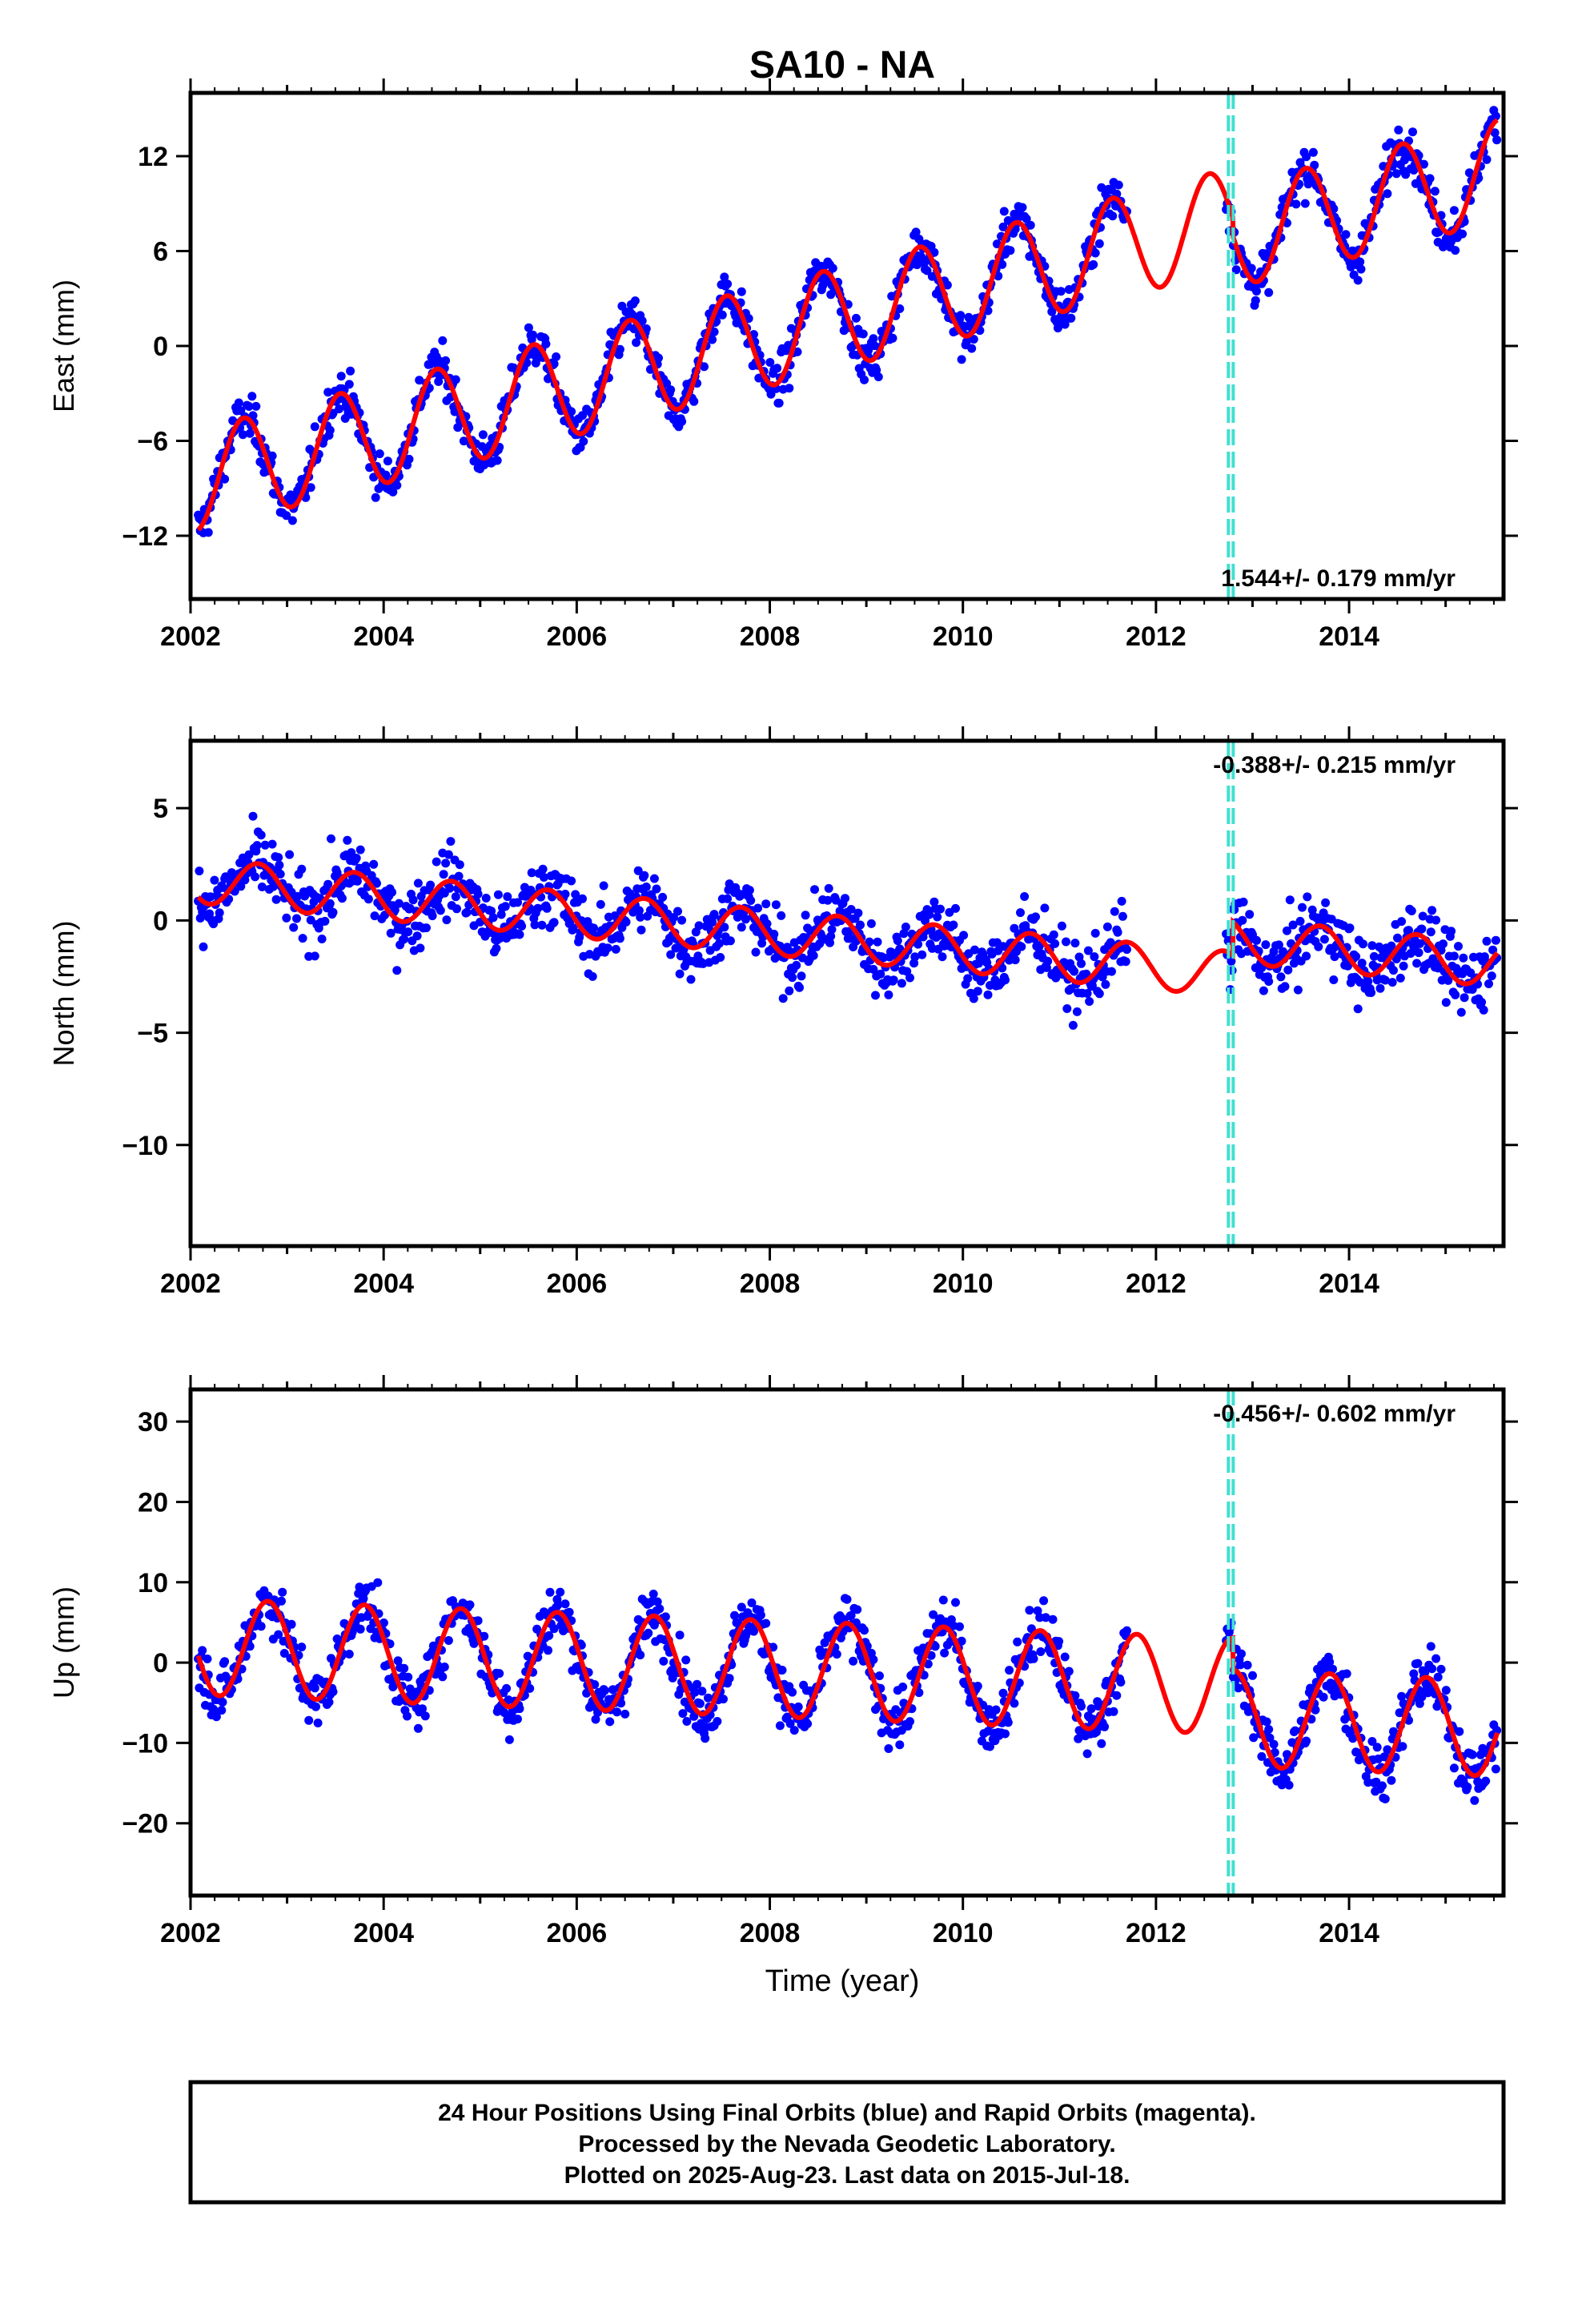 This screenshot has height=2324, width=1582. What do you see at coordinates (64, 1642) in the screenshot?
I see `up-y-axis-label: Up (mm)` at bounding box center [64, 1642].